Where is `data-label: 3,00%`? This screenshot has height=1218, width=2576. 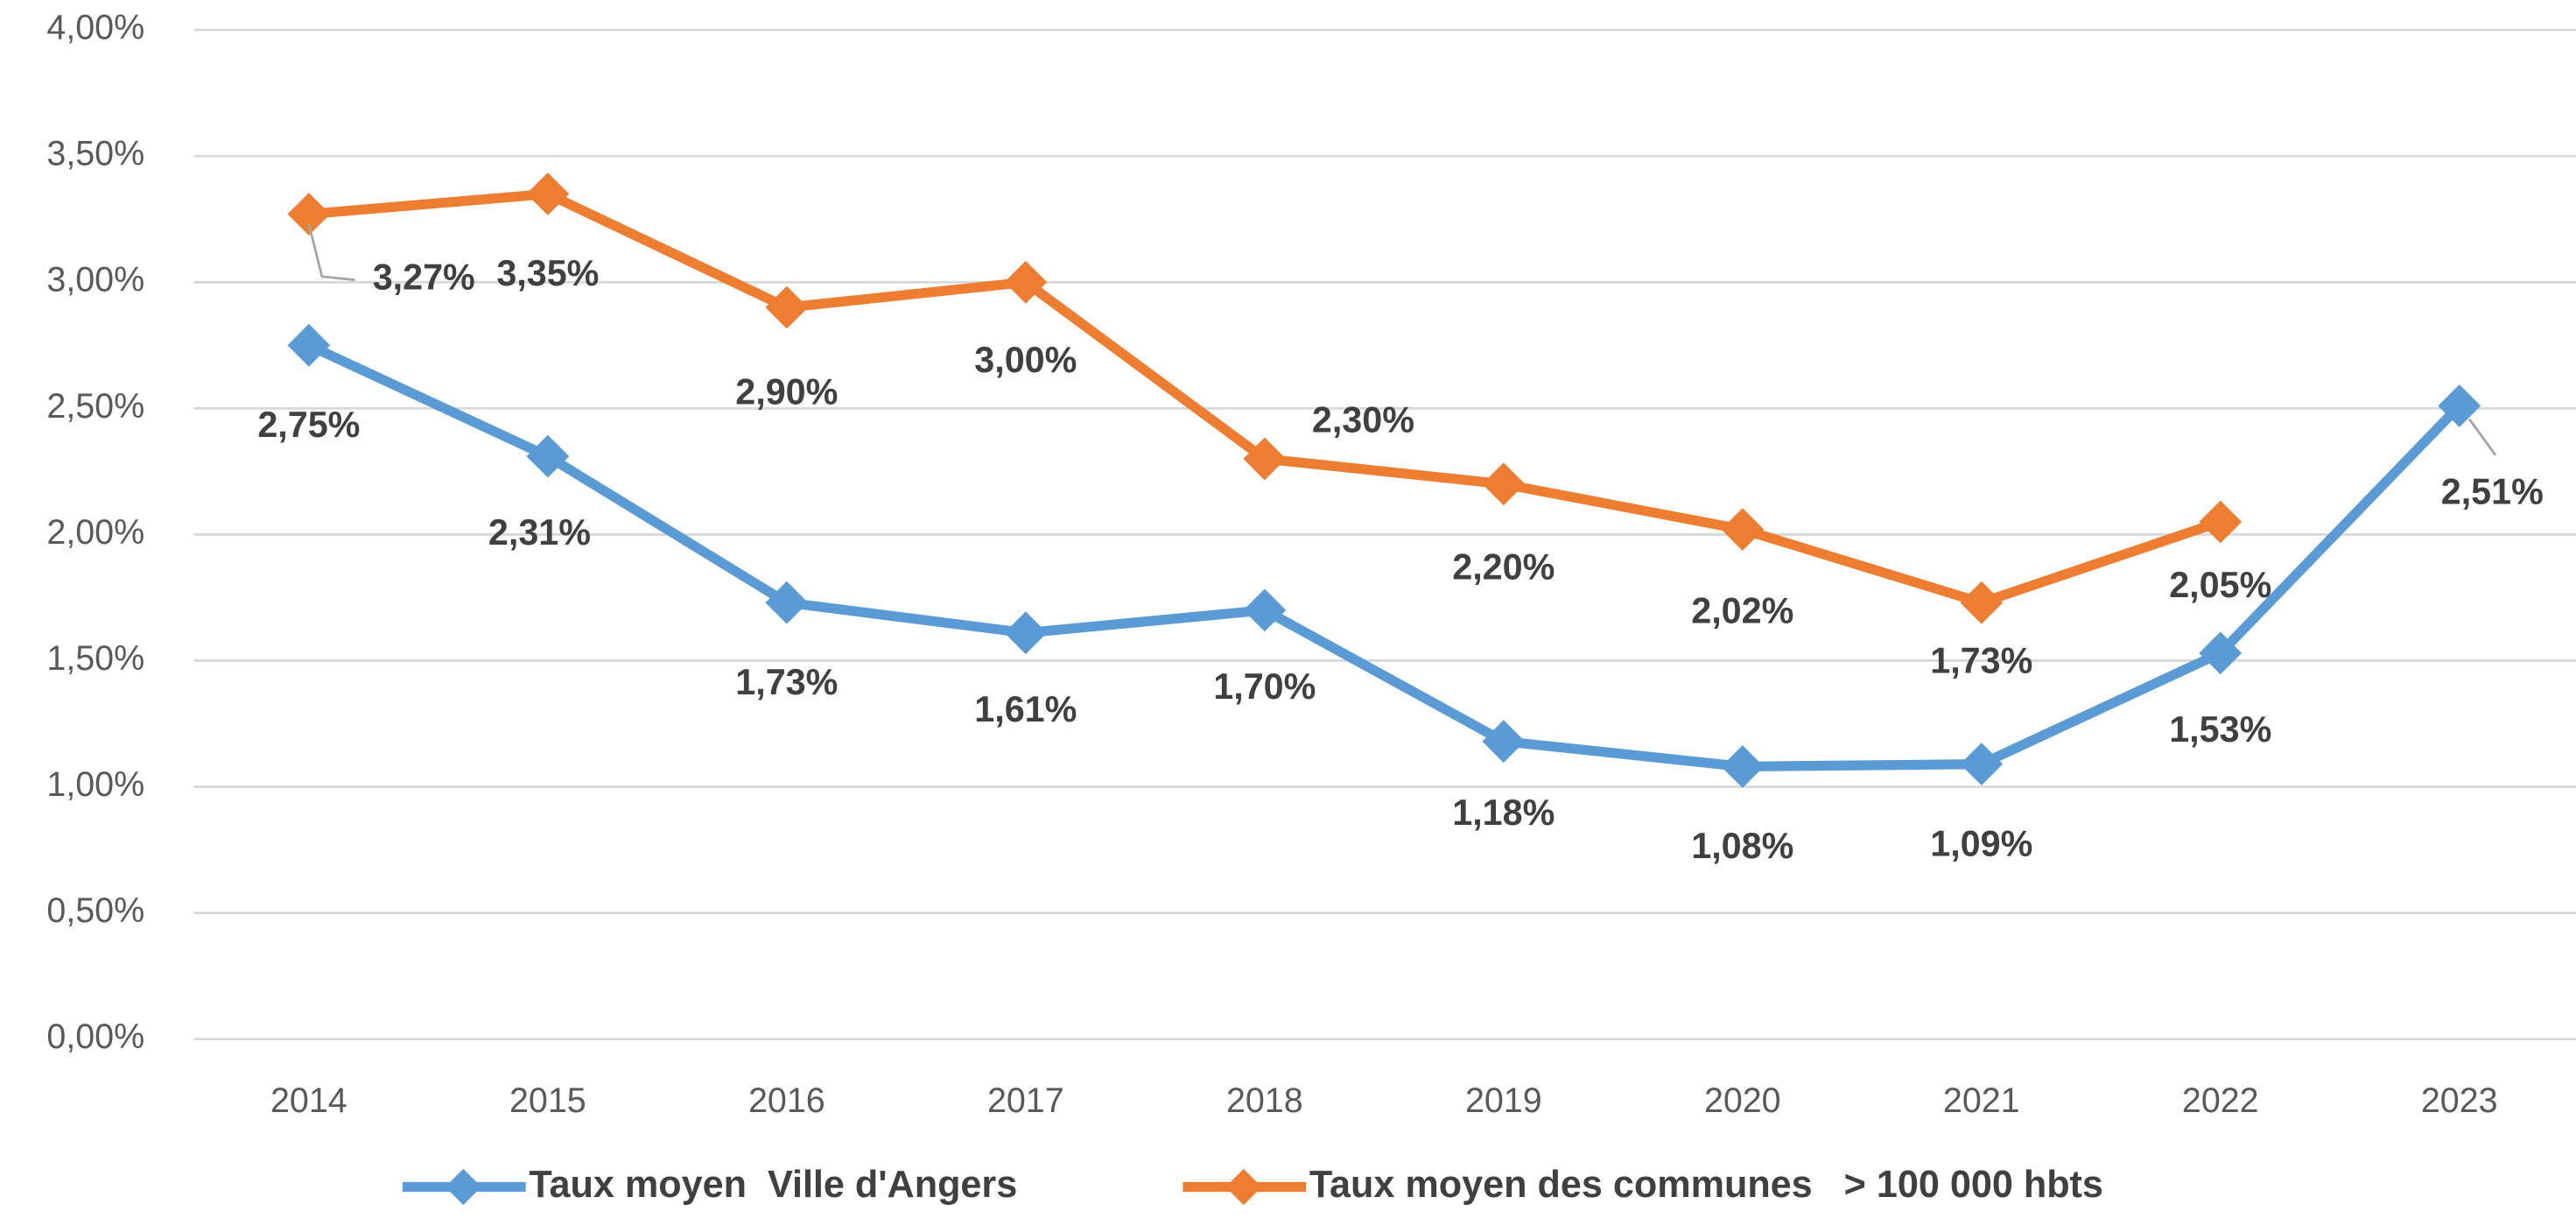 data-label: 3,00% is located at coordinates (1025, 360).